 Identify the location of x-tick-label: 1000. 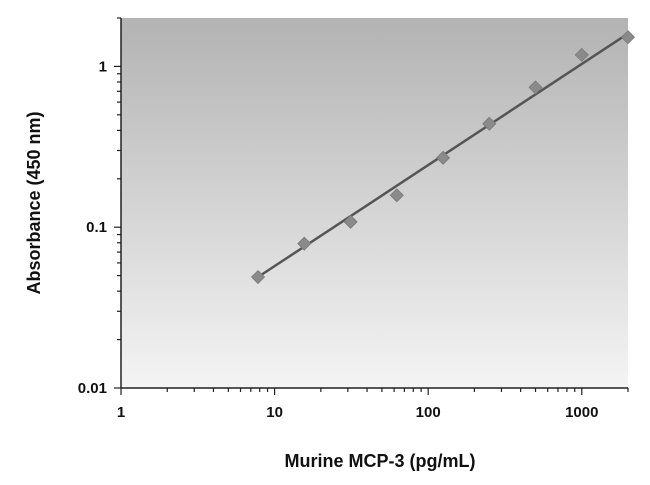
(581, 412).